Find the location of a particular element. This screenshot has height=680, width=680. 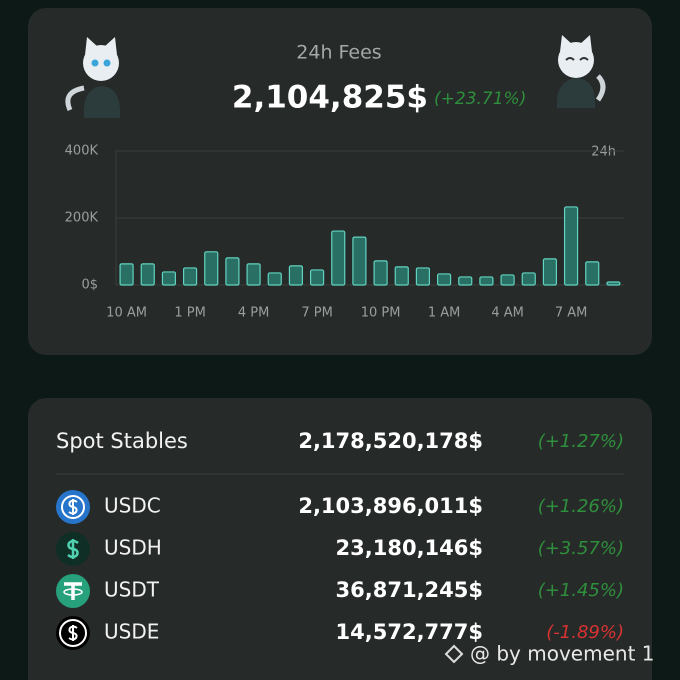

stable-name: USDC is located at coordinates (132, 506).